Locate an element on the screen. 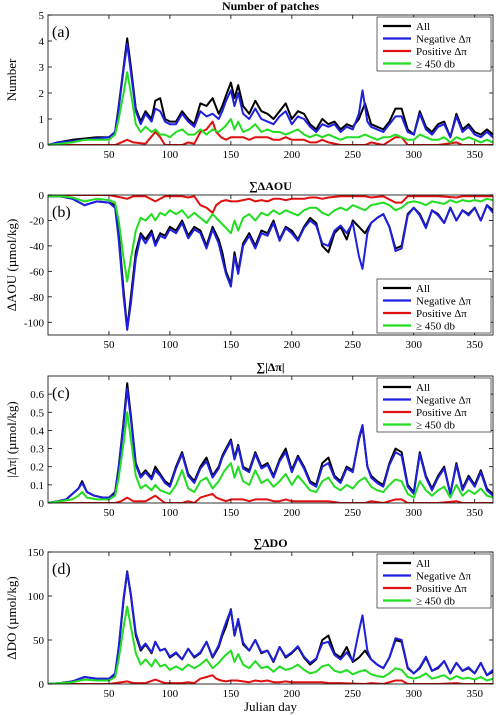 This screenshot has height=715, width=500. y-axis-label: |Δπ| (µmol/kg) is located at coordinates (11, 439).